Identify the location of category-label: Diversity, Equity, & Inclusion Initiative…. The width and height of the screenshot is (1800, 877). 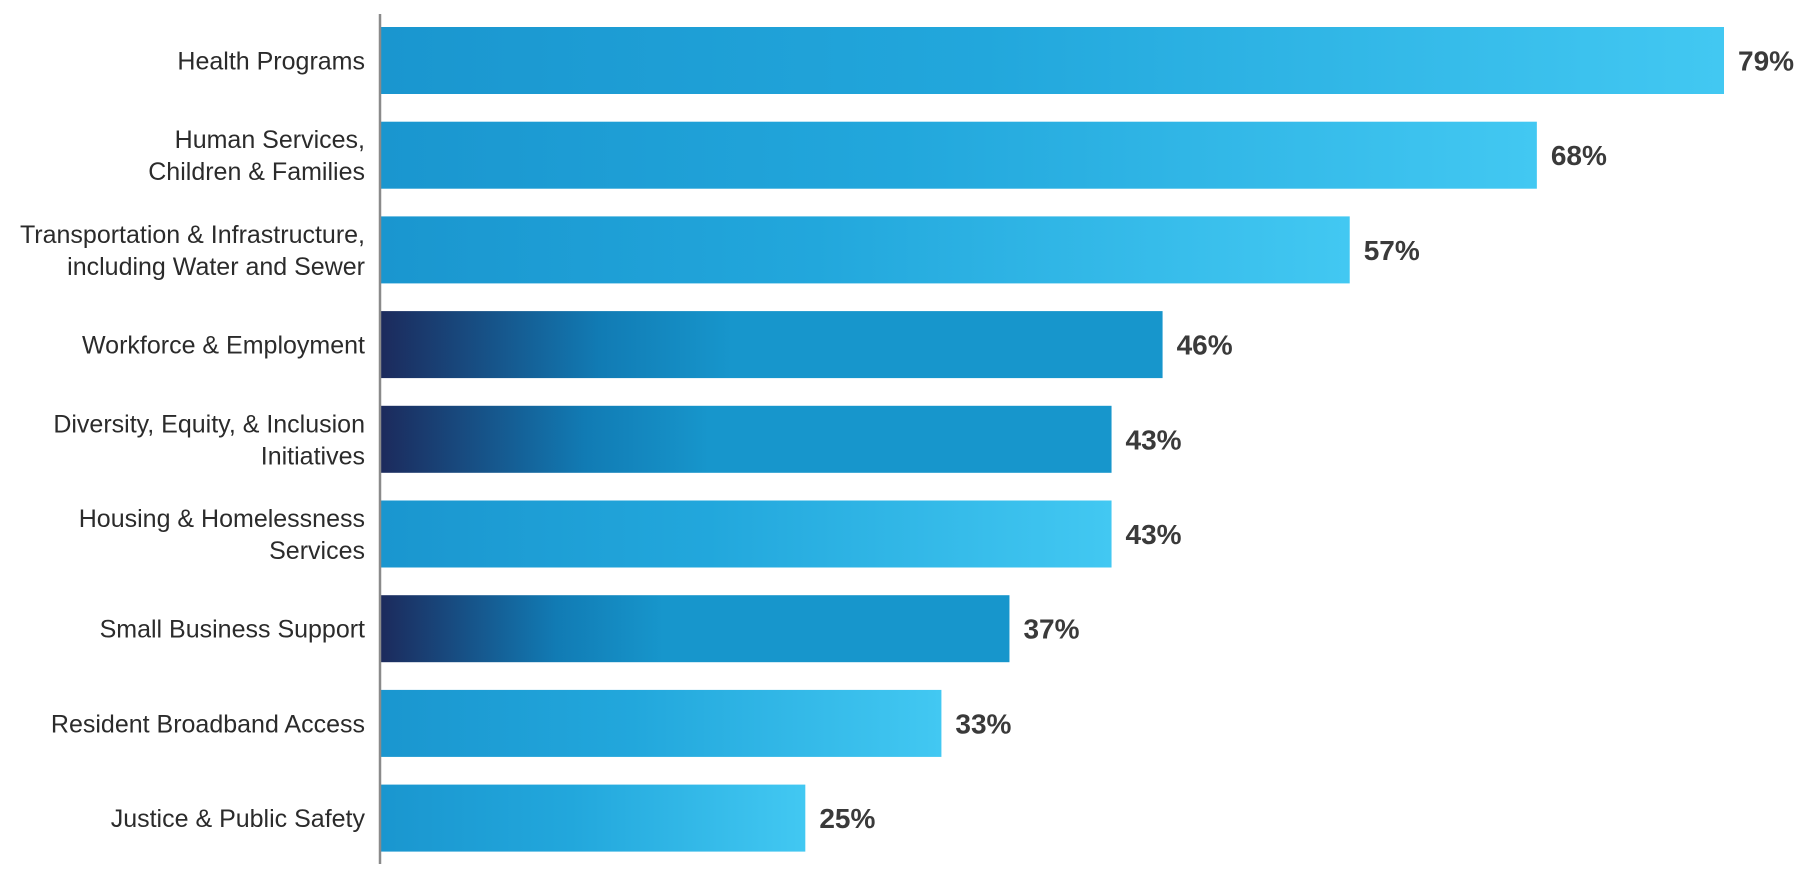
(209, 440).